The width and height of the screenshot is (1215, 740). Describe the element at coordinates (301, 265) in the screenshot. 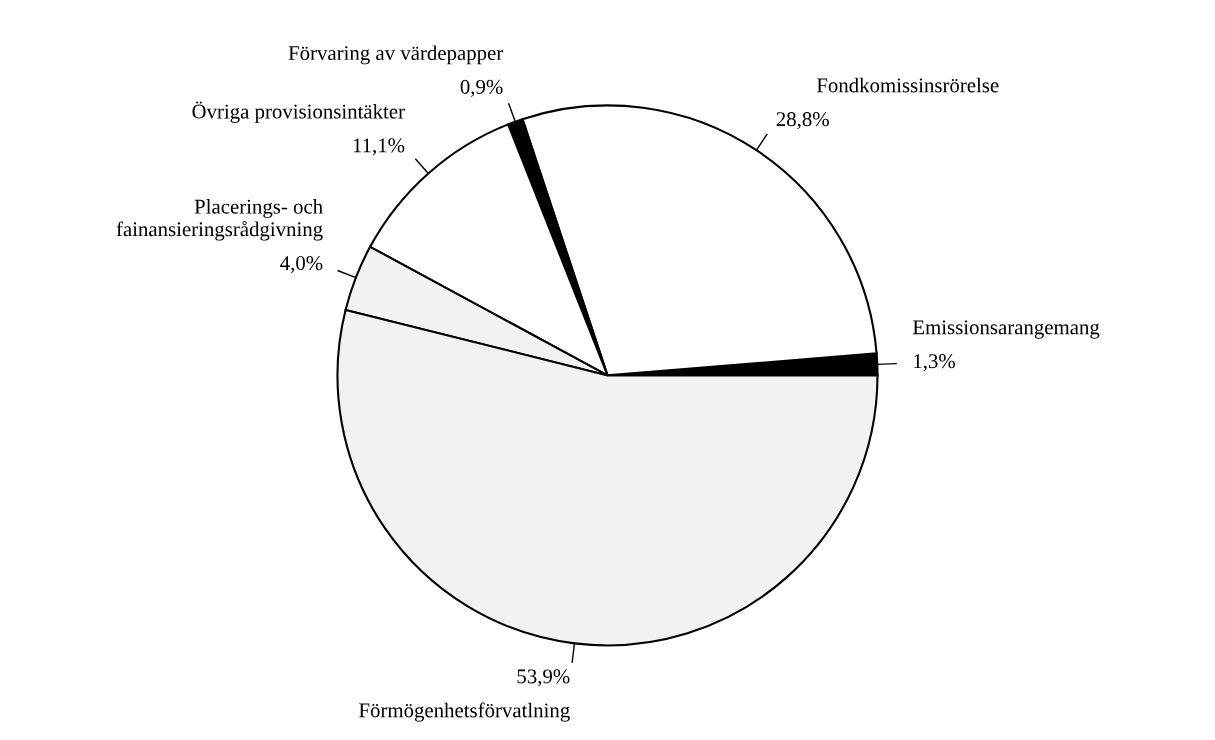

I see `data-label: 4,0%` at that location.